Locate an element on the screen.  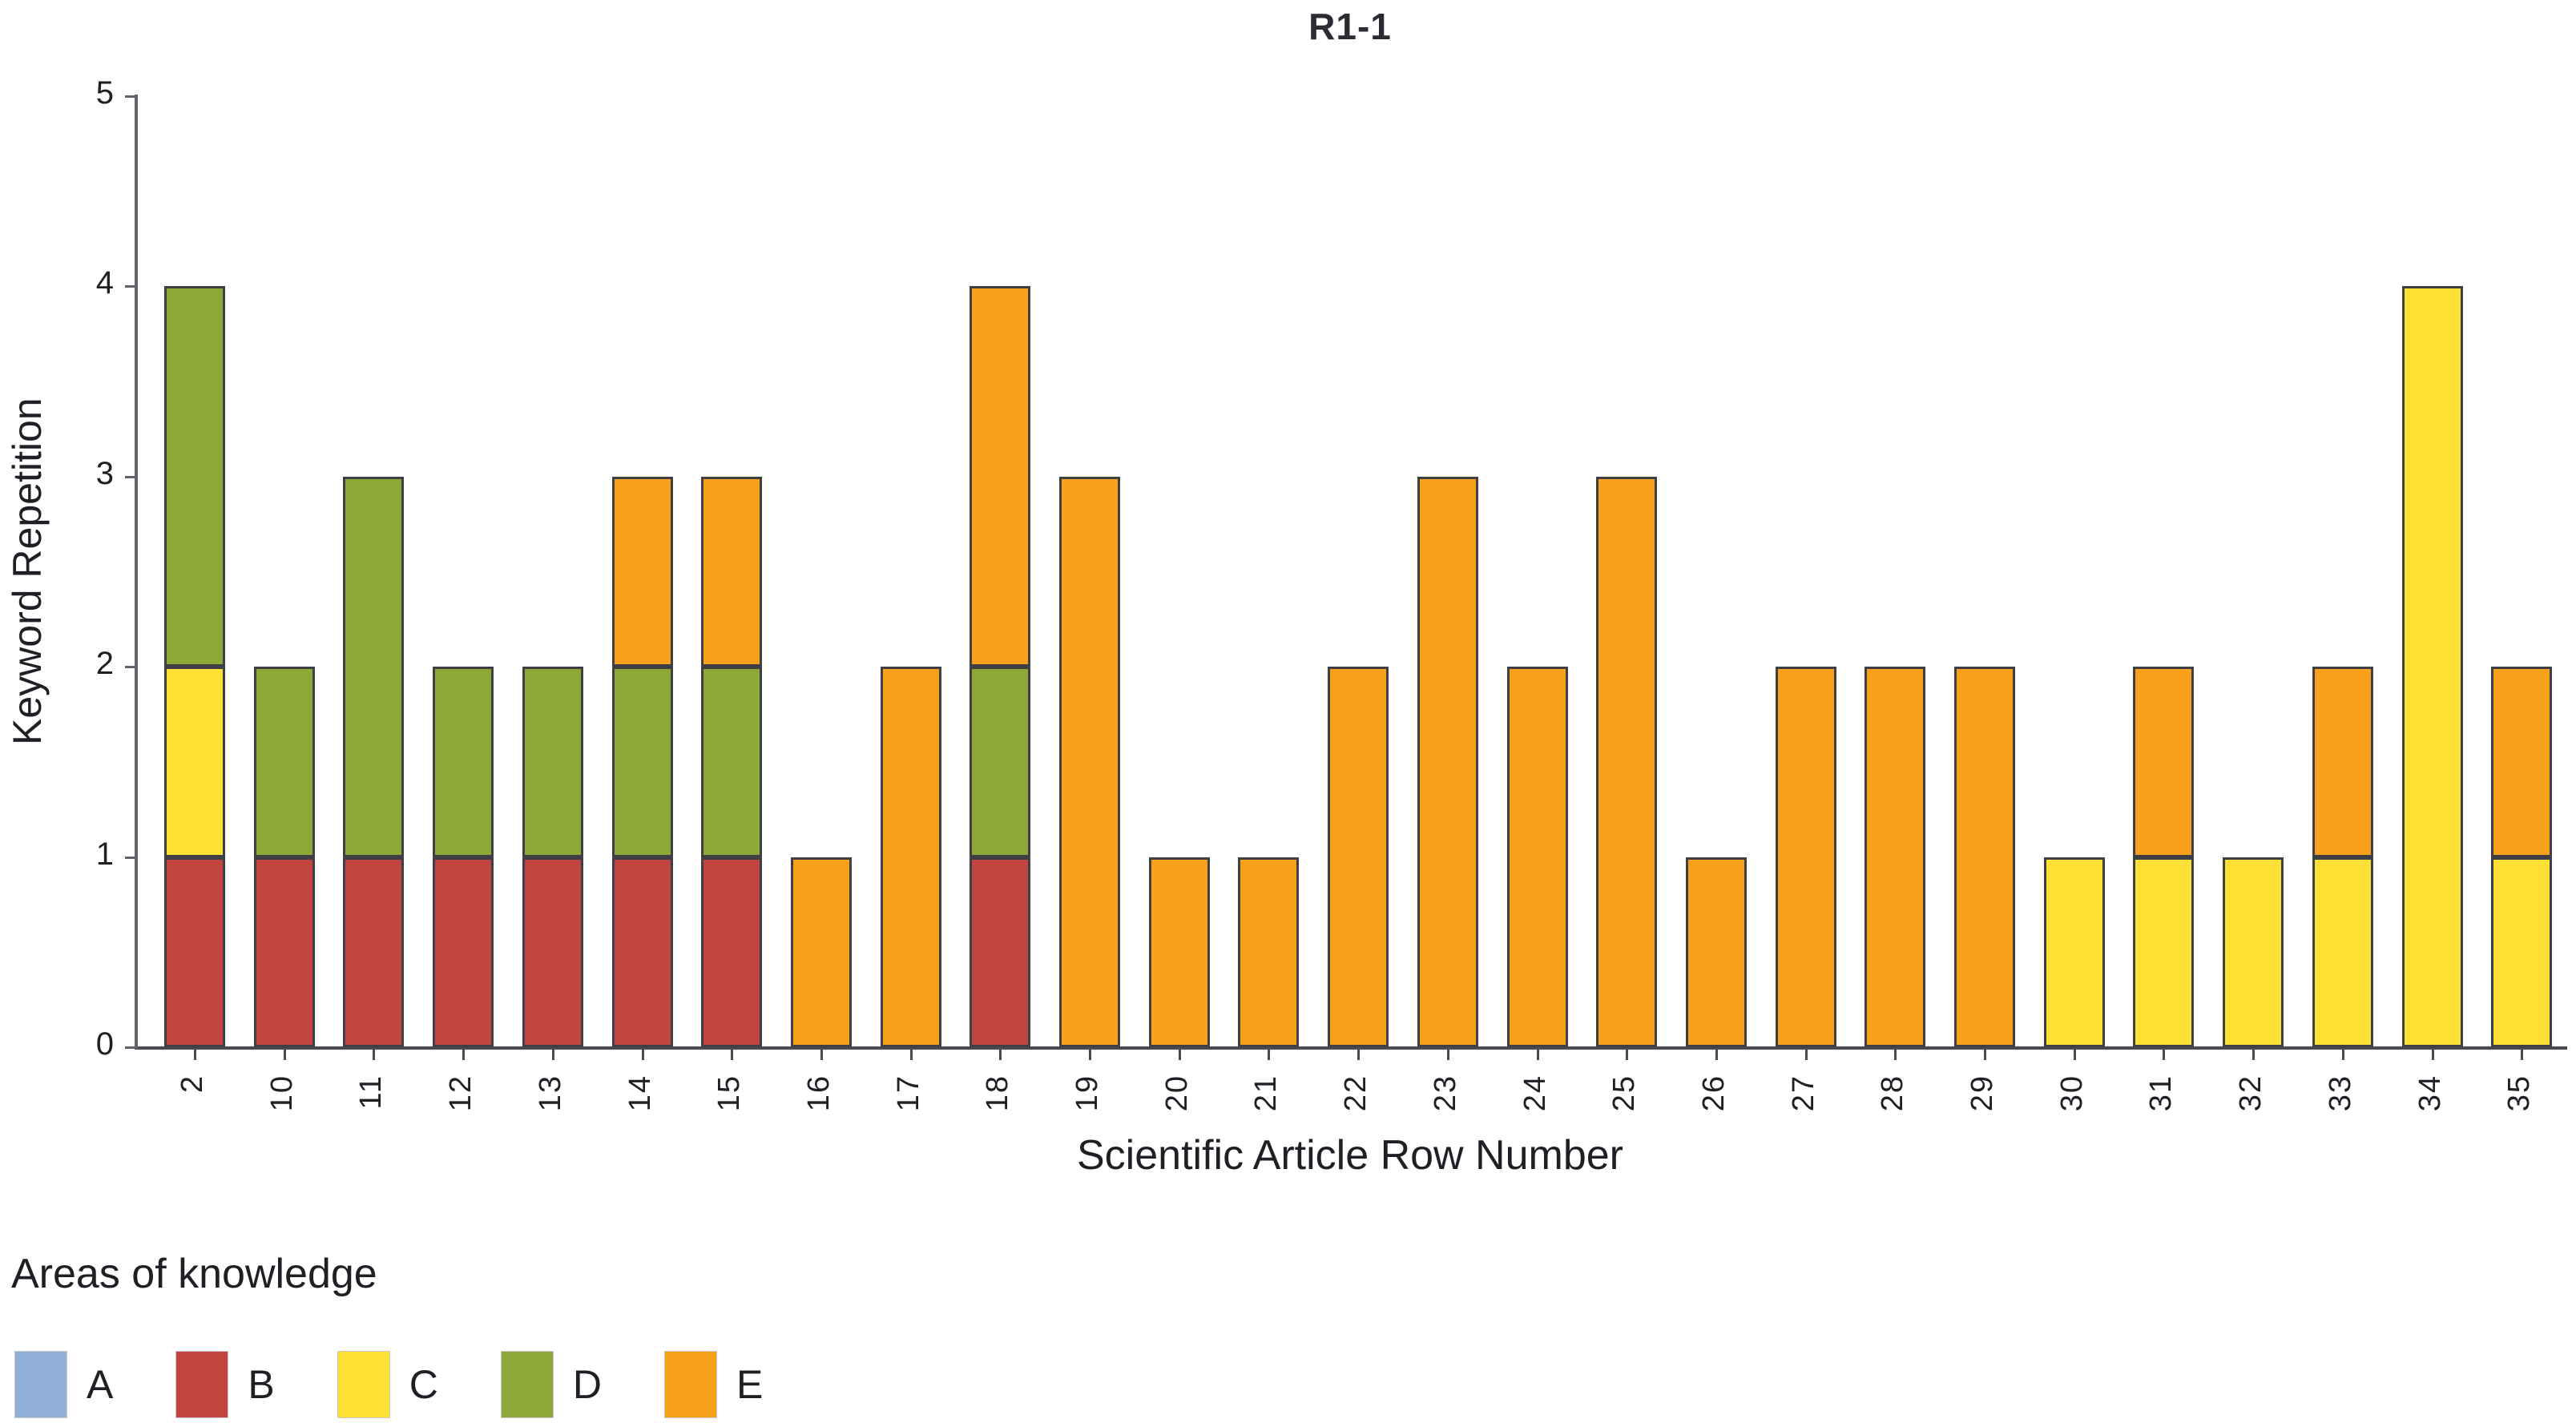
bar-segment-e-x28 is located at coordinates (1895, 857).